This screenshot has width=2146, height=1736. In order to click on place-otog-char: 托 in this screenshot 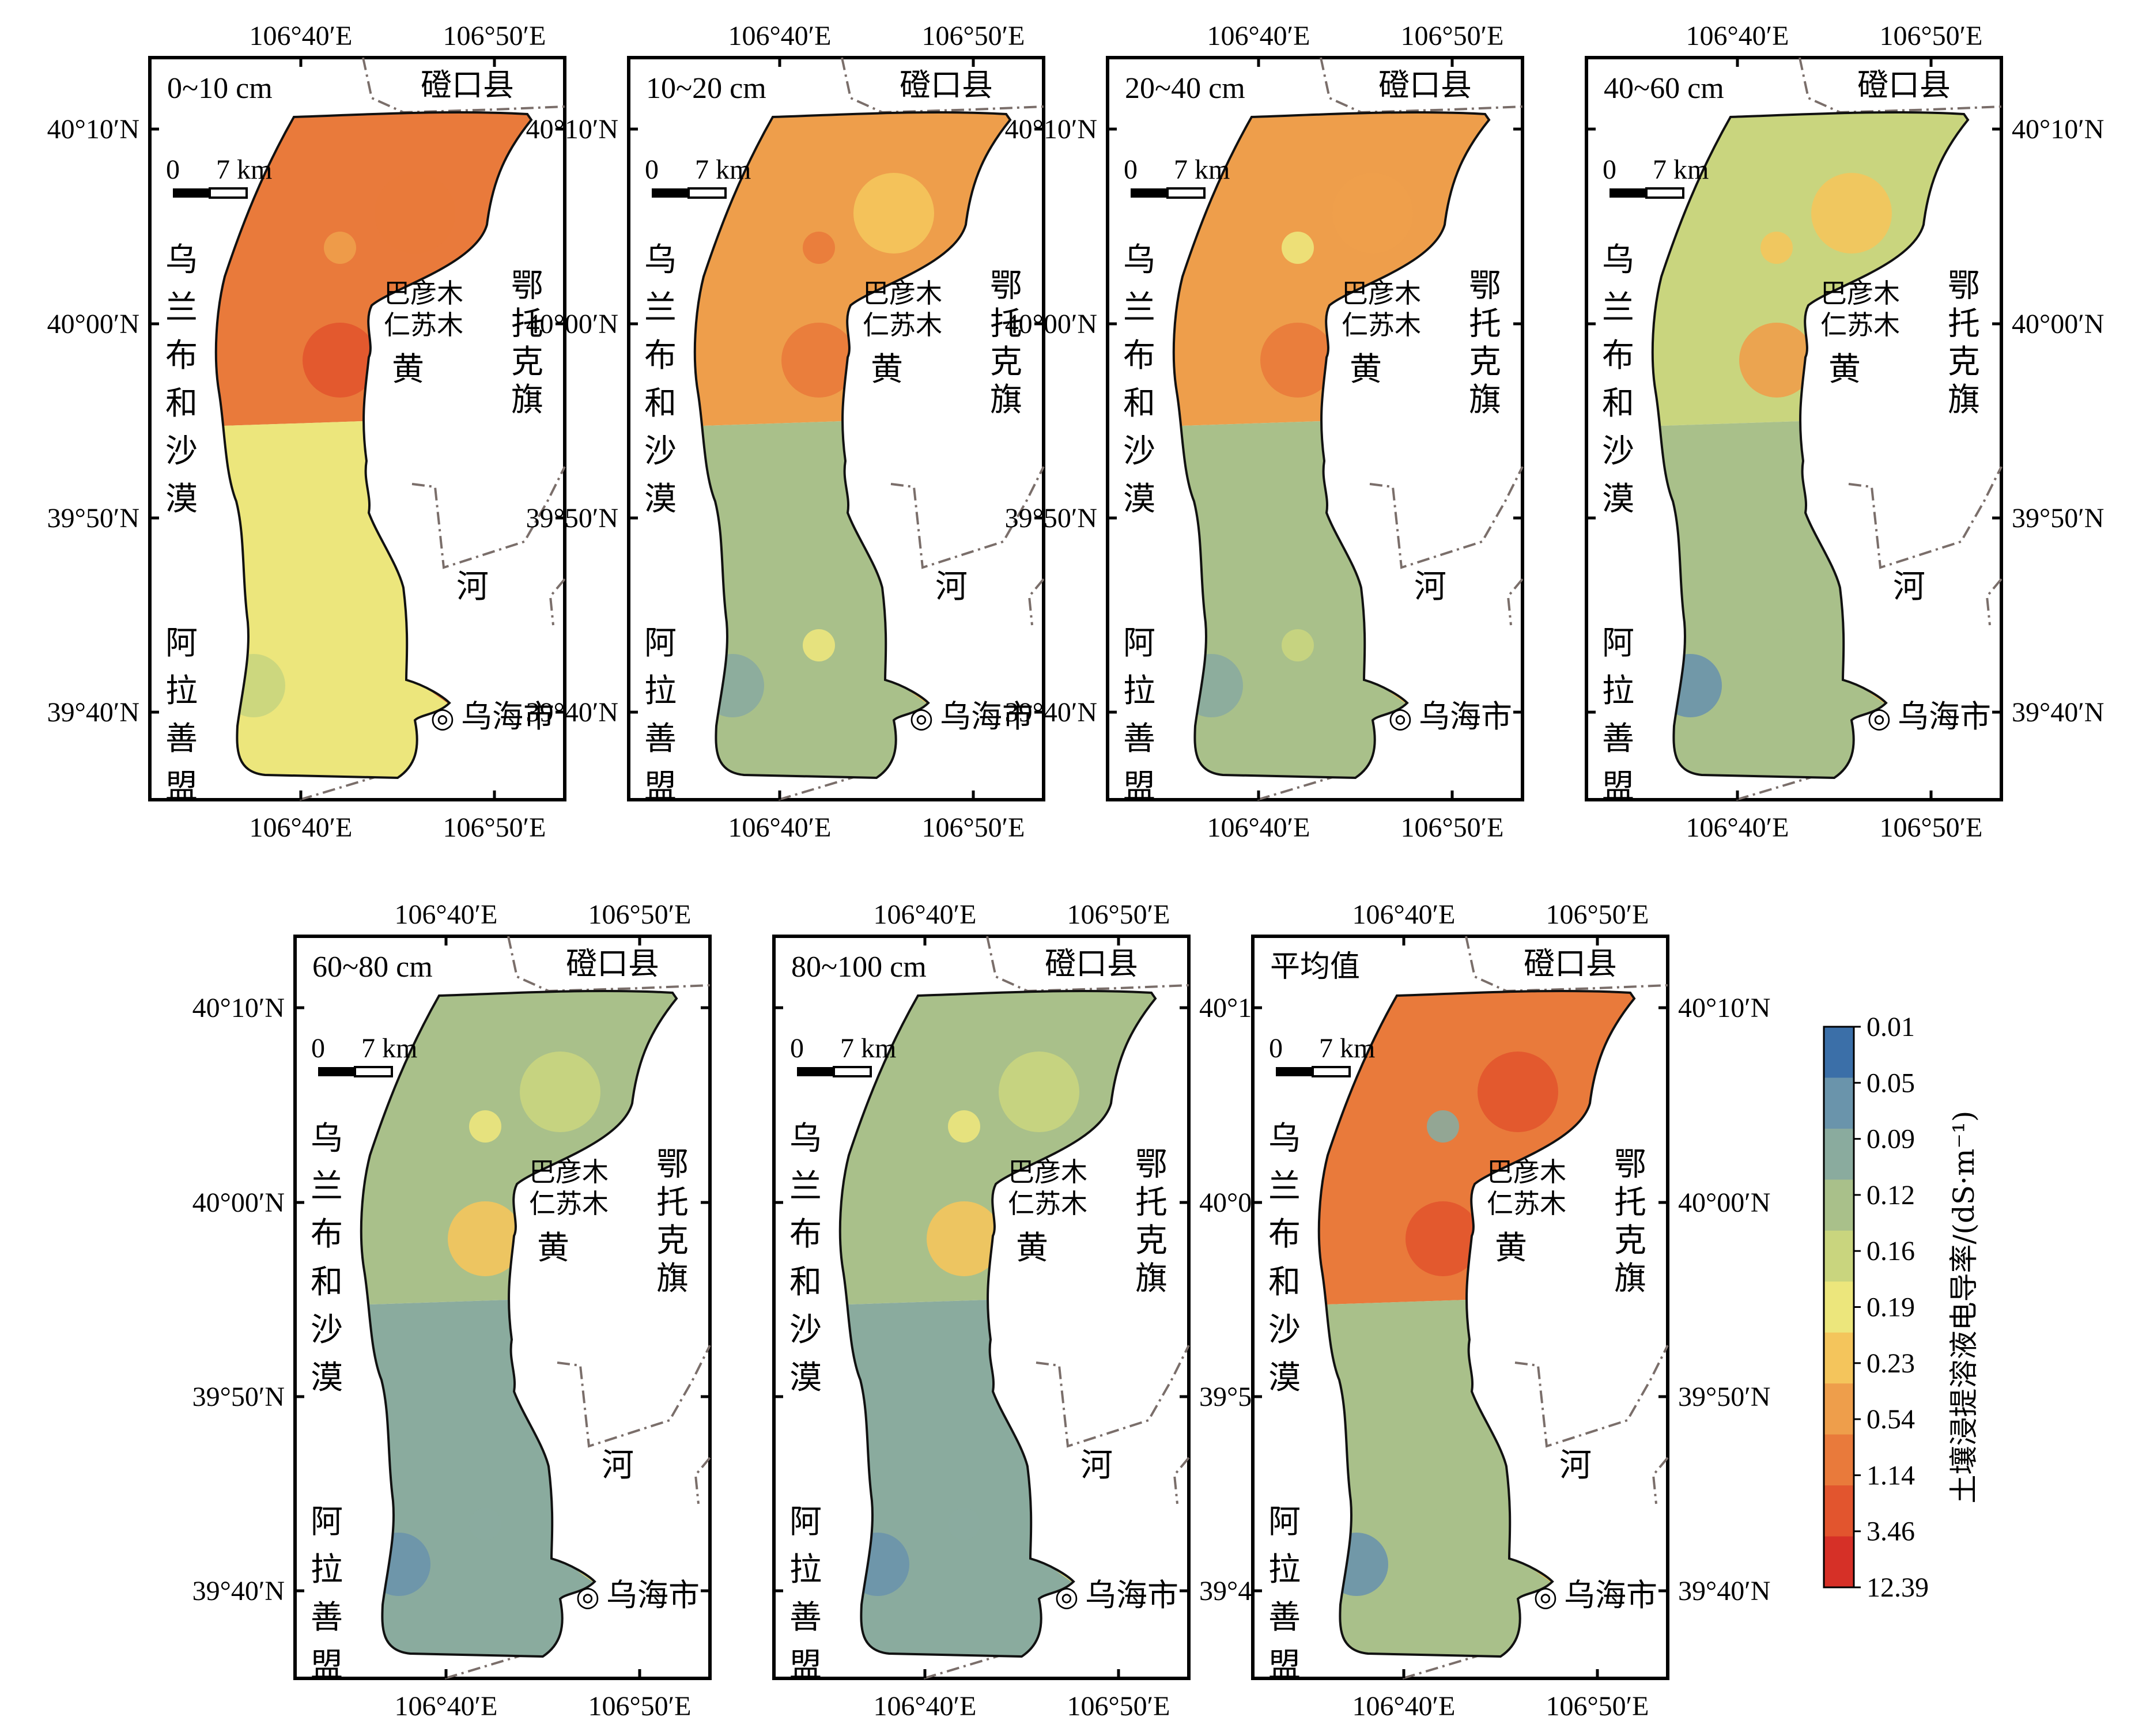, I will do `click(1964, 324)`.